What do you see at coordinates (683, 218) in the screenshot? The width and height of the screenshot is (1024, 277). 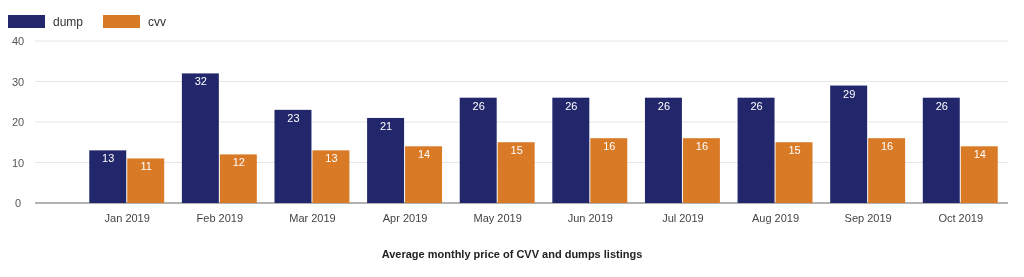 I see `x-tick-label: Jul 2019` at bounding box center [683, 218].